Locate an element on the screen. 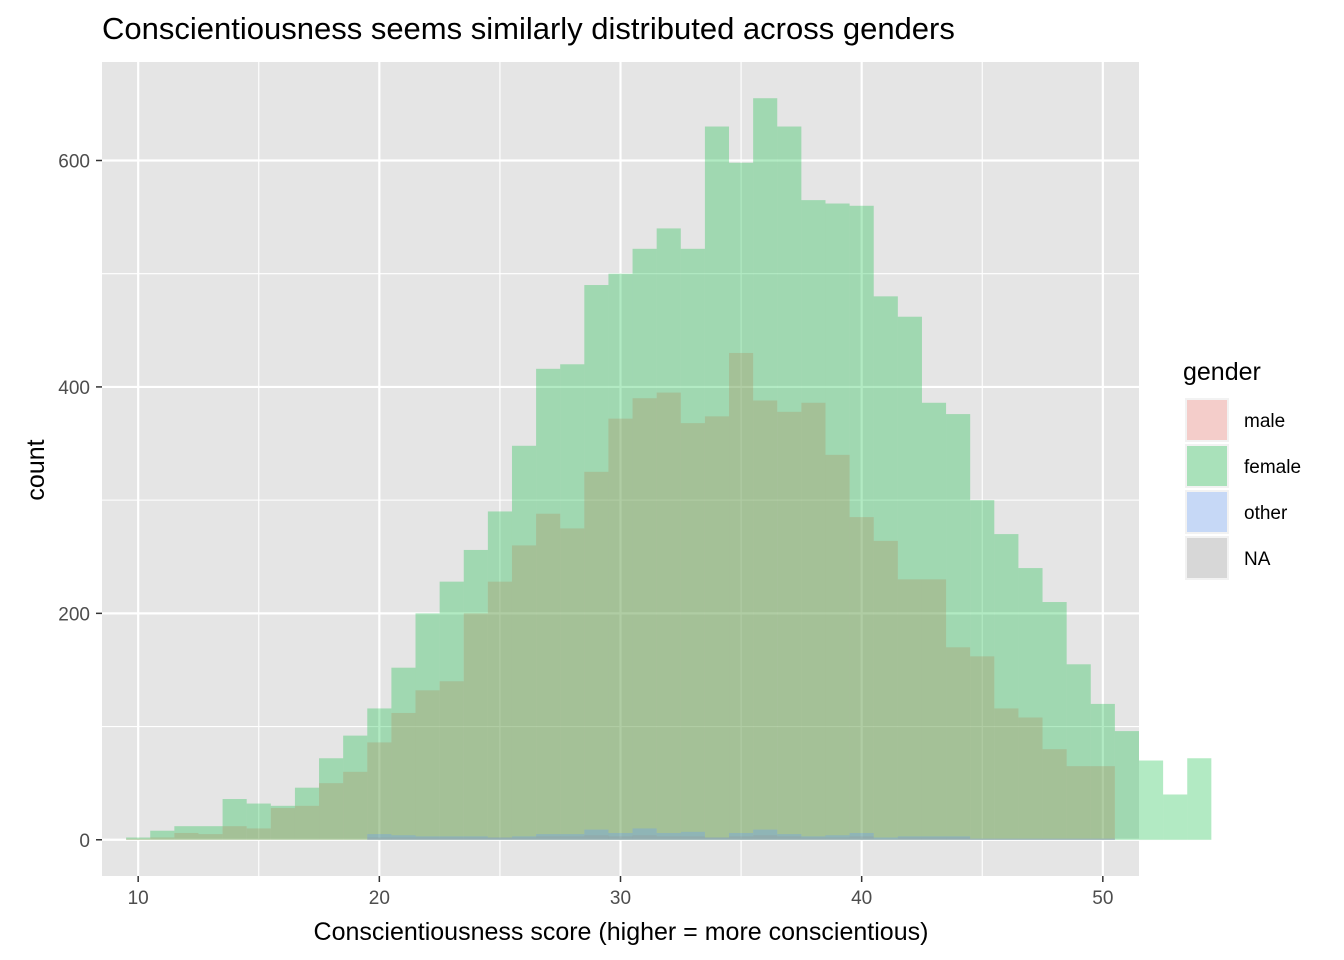 This screenshot has height=960, width=1344. legend-label-male: male is located at coordinates (1264, 421).